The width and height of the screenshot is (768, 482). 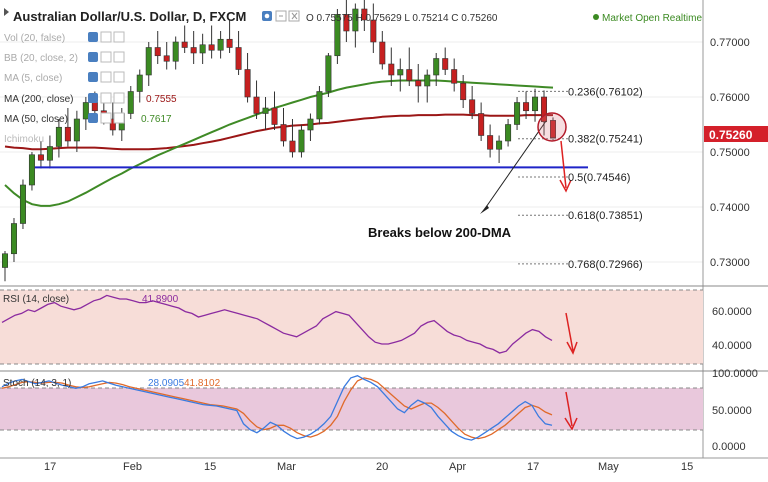 I want to click on ma200-hide-icon, so click(x=106, y=98).